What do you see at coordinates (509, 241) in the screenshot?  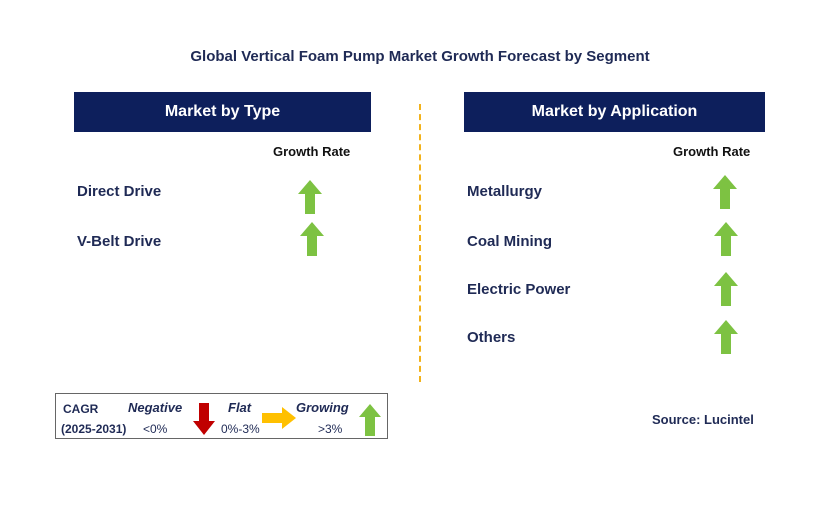 I see `segment-label-coal-mining: Coal Mining` at bounding box center [509, 241].